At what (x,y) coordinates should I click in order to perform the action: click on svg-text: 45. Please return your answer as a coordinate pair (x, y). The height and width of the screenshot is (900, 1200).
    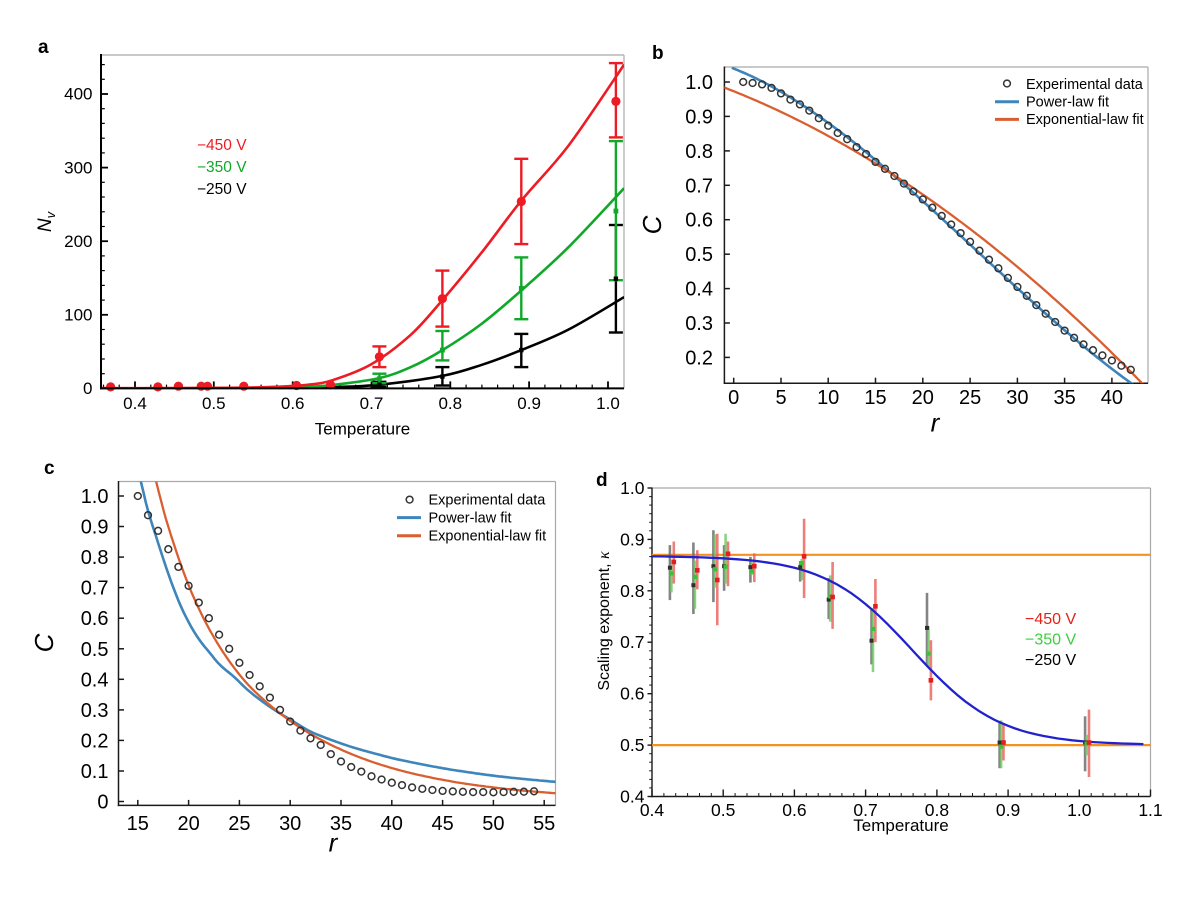
    Looking at the image, I should click on (442, 824).